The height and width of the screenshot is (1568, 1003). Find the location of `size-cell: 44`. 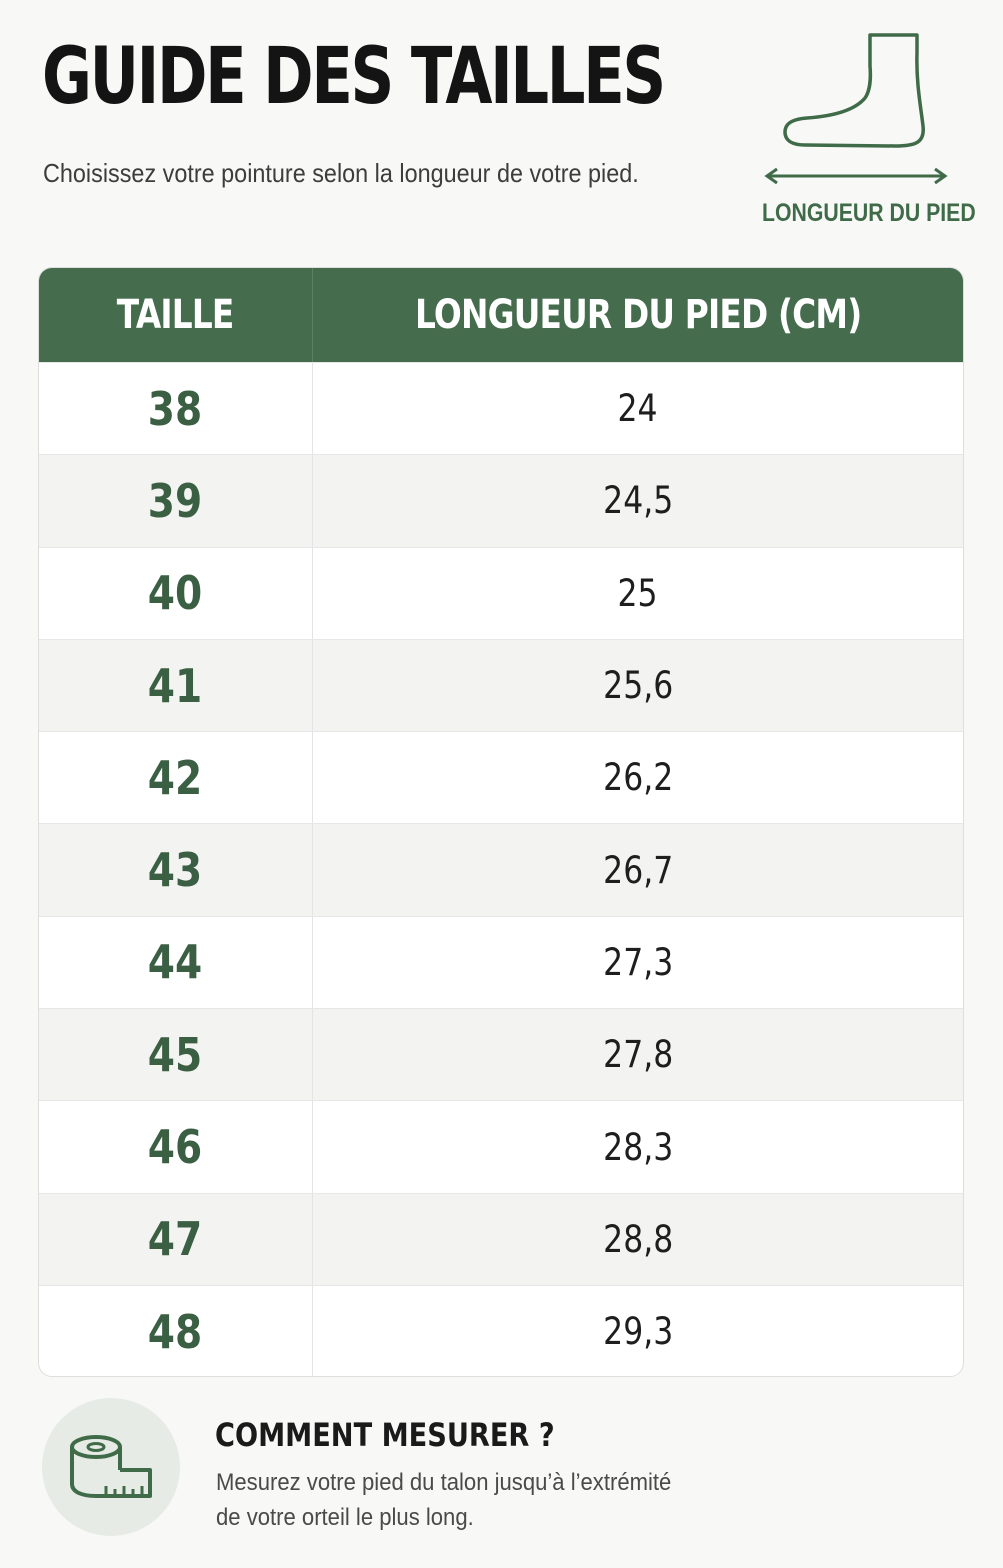

size-cell: 44 is located at coordinates (176, 962).